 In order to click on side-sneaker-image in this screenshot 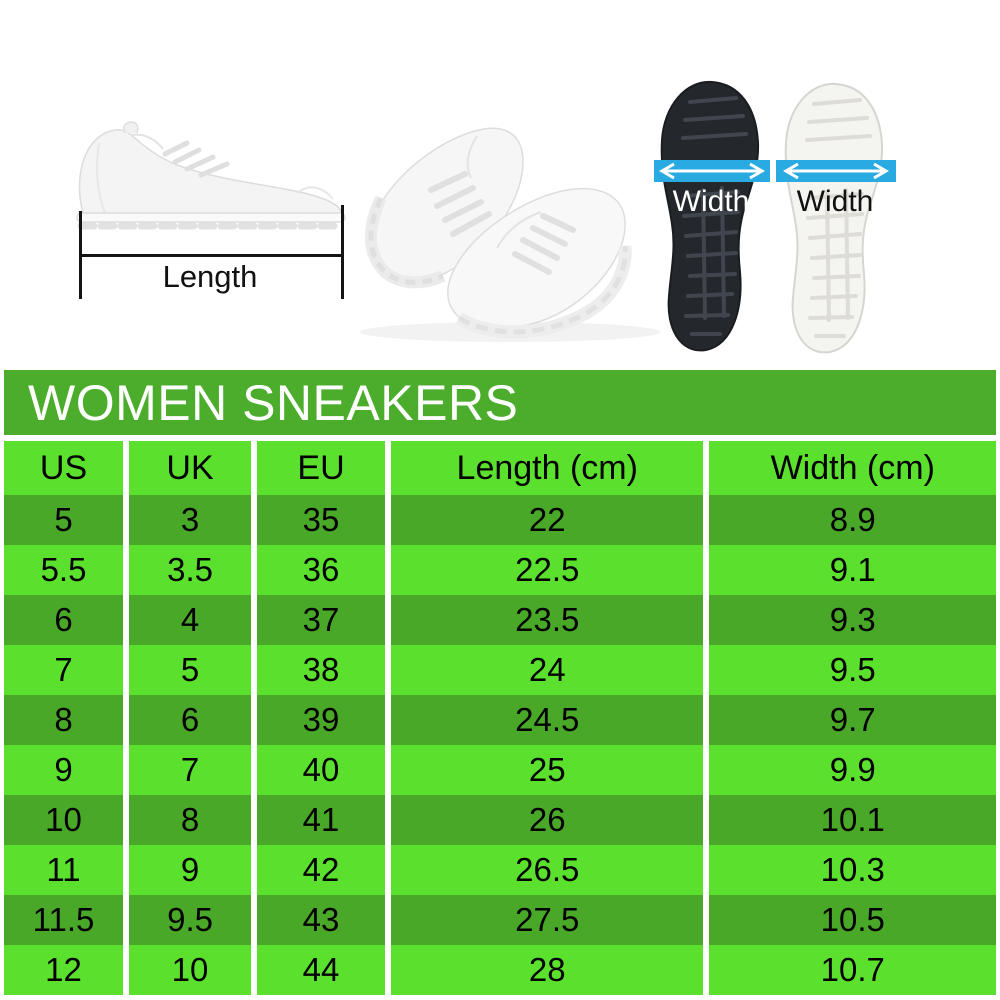, I will do `click(211, 175)`.